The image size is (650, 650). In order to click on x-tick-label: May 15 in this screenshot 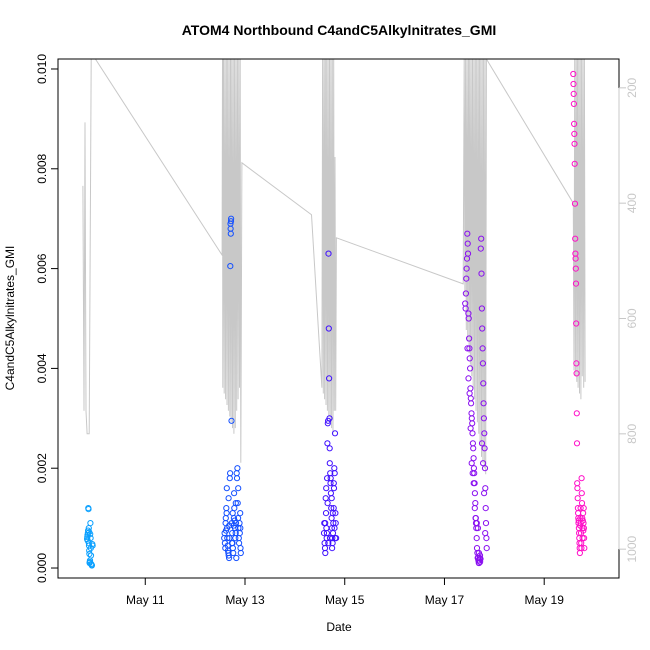, I will do `click(345, 600)`.